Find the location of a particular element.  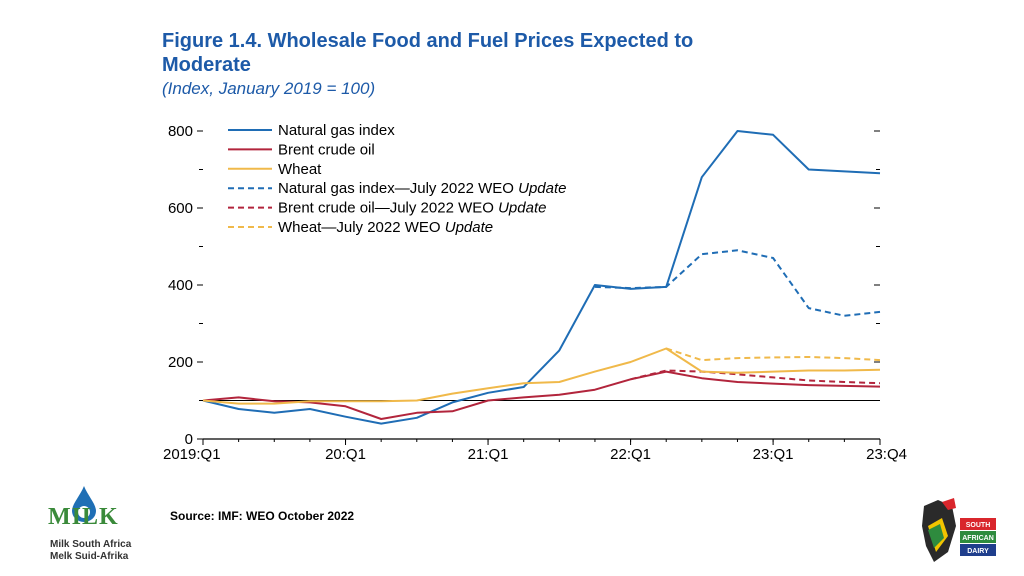

legend-label: Natural gas index—July 2022 WEO Update is located at coordinates (422, 188).